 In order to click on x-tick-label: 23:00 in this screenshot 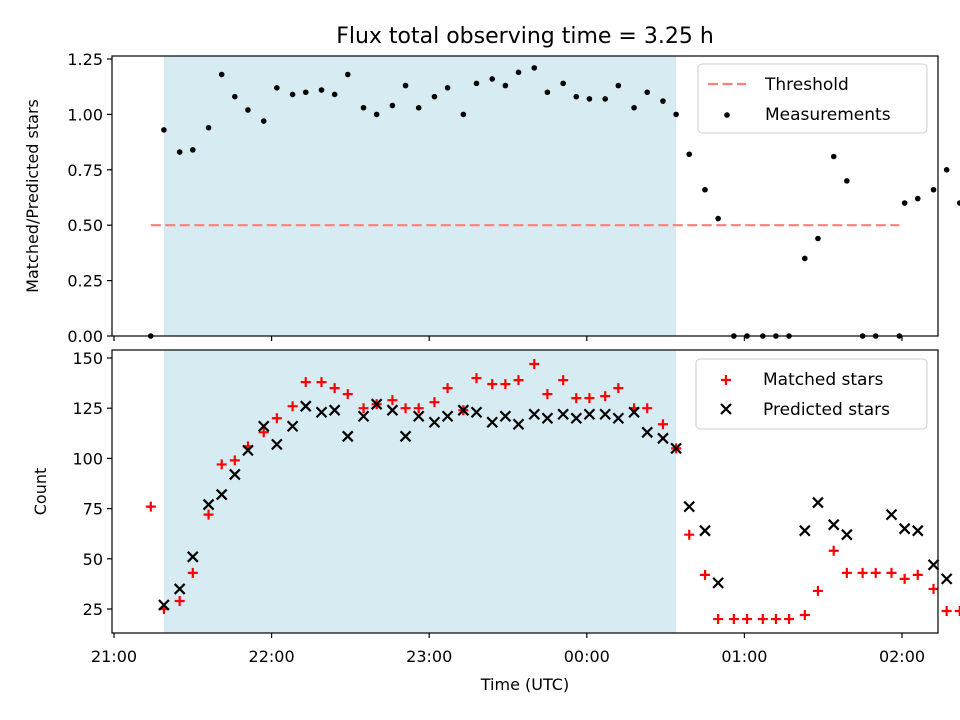, I will do `click(429, 656)`.